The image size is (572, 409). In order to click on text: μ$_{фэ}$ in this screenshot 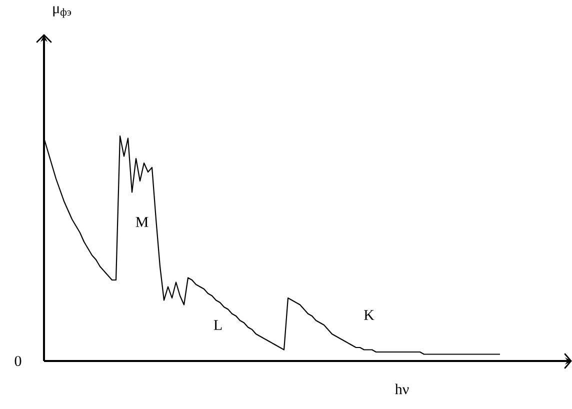, I will do `click(62, 12)`.